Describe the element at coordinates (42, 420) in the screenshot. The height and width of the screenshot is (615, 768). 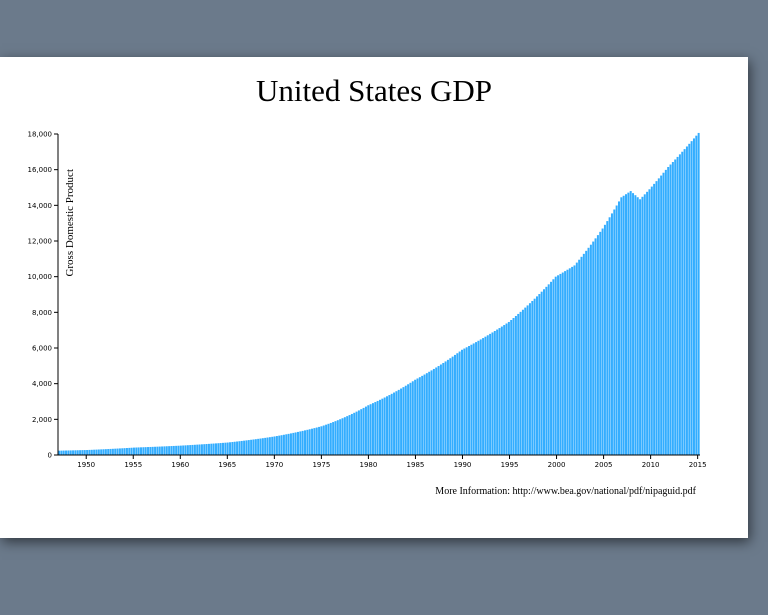
I see `y-tick-label: 2,000` at that location.